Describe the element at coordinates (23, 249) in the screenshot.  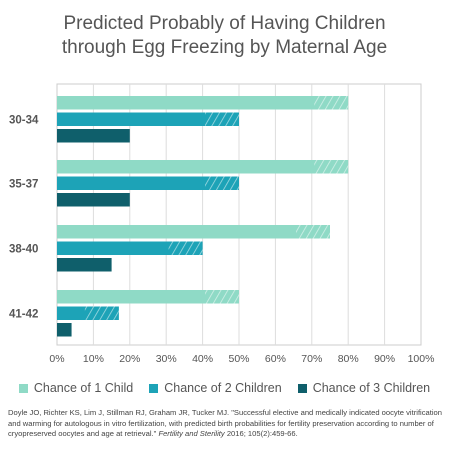
I see `category-label: 38-40` at that location.